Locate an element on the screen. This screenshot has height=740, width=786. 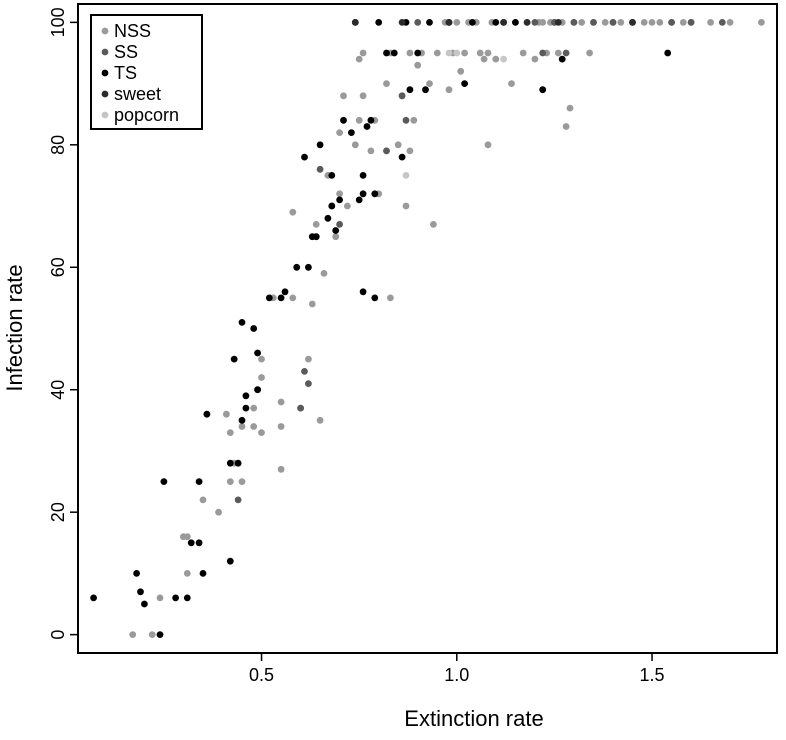
legend-label-TS: TS is located at coordinates (125, 73).